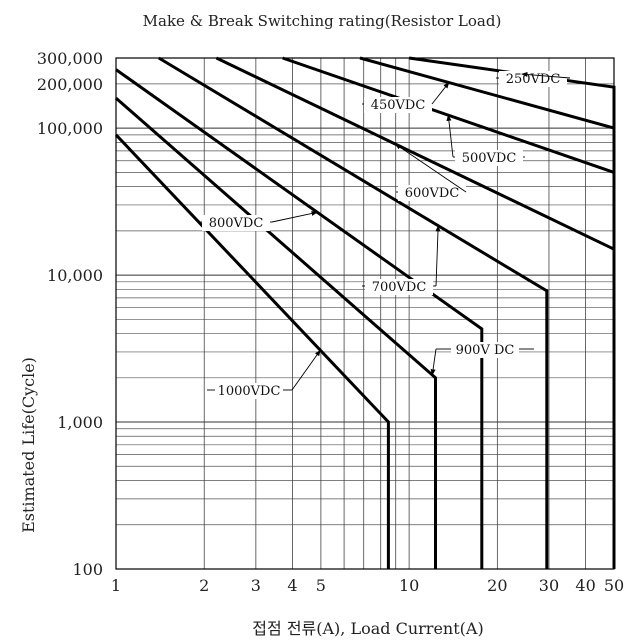 The image size is (642, 643). I want to click on y-axis-label: Estimated Life(Cycle), so click(28, 445).